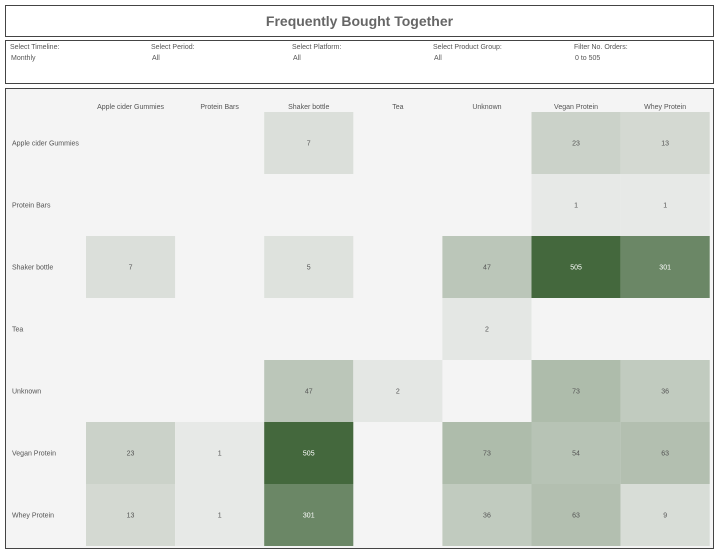  I want to click on filter-platform: Select Platform: All, so click(362, 53).